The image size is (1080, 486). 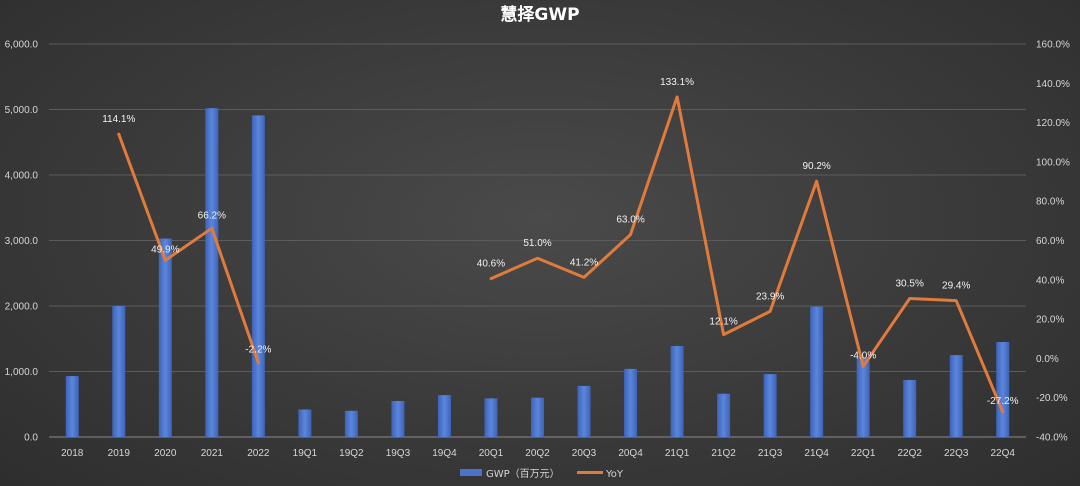 I want to click on yoy-data-label: -27.2%, so click(x=1003, y=401).